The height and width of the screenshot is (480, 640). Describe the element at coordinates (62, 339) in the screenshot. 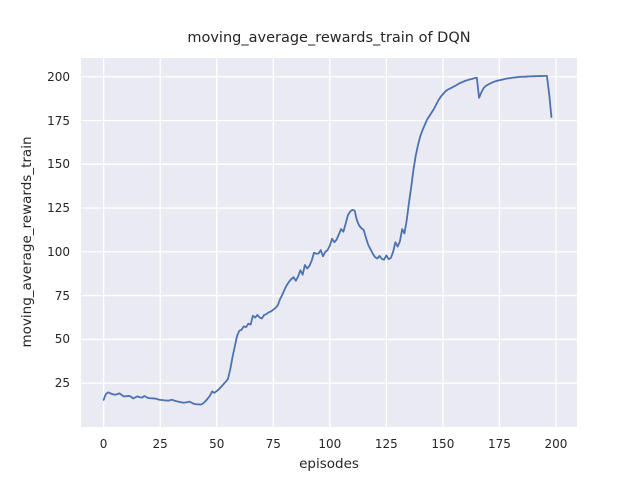

I see `y-tick-label: 50` at that location.